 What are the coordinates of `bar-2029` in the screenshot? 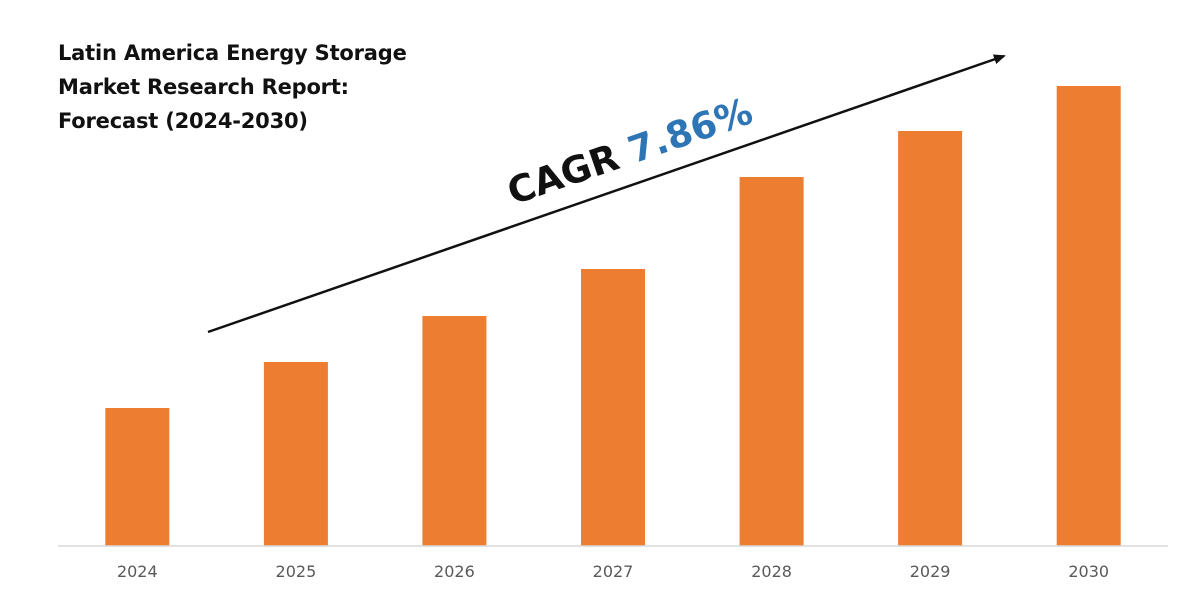 It's located at (930, 338).